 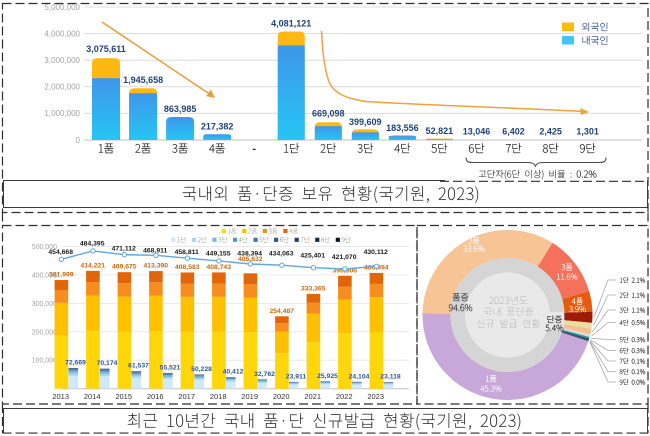 I want to click on svg-text: 2015, so click(x=123, y=396).